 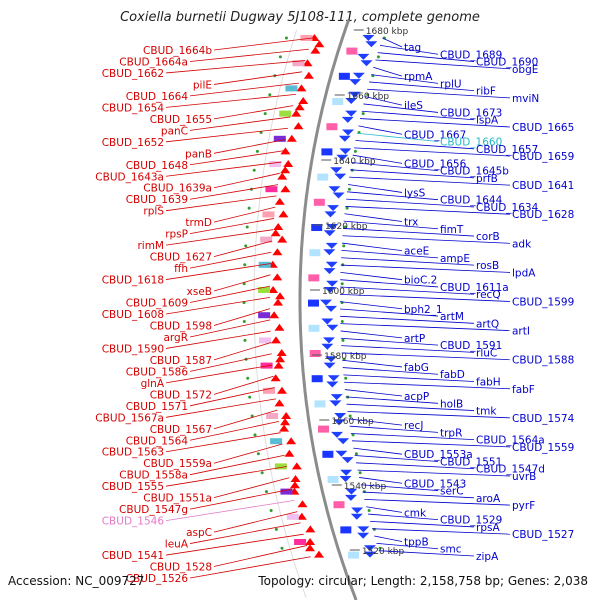 What do you see at coordinates (181, 568) in the screenshot?
I see `left-gene-label: CBUD_1528` at bounding box center [181, 568].